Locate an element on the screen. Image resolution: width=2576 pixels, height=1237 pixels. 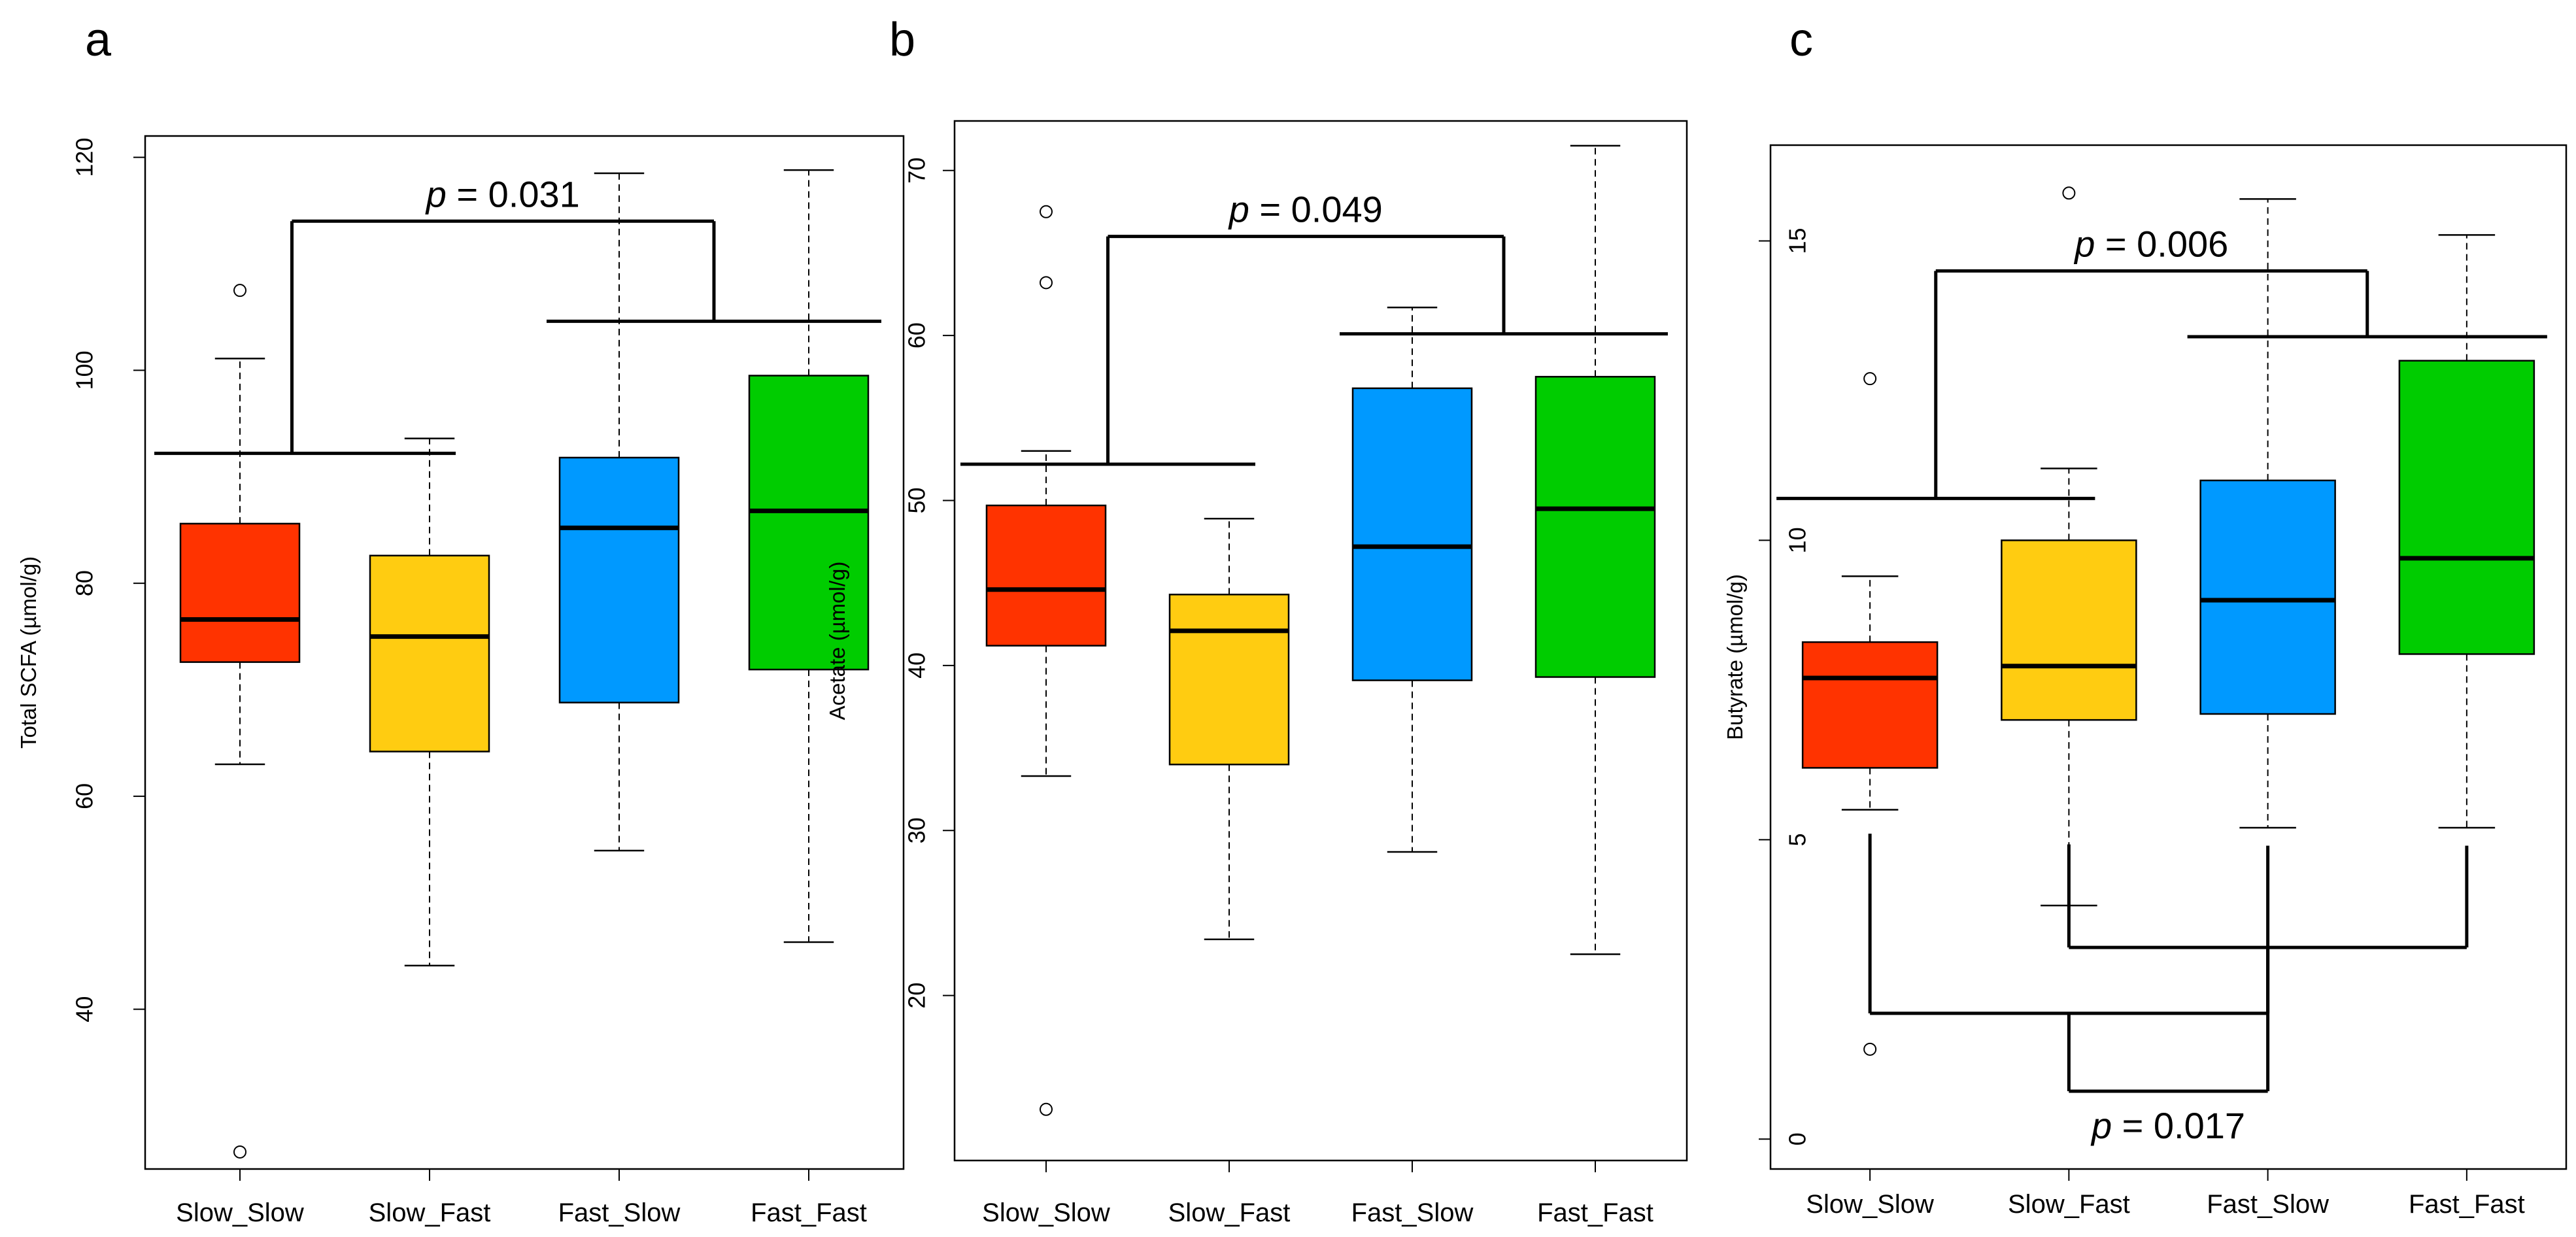
y-axis-title: Butyrate (µmol/g) is located at coordinates (1735, 657).